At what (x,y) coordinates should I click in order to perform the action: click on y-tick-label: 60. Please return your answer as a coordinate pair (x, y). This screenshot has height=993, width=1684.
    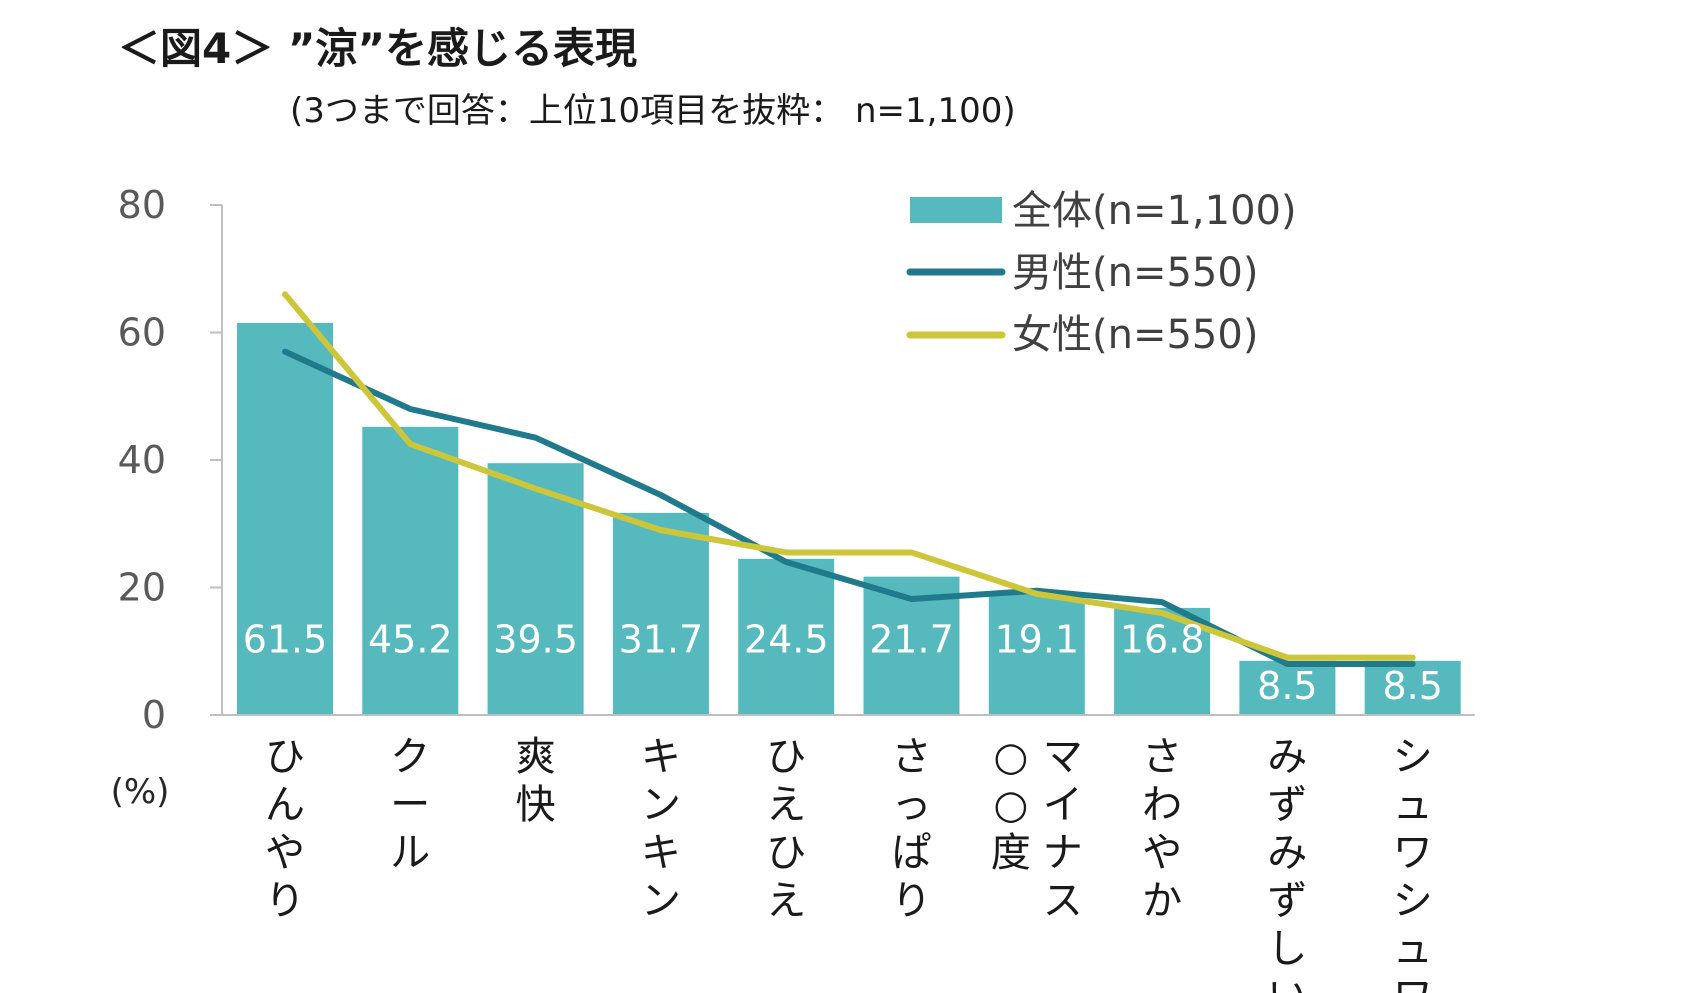
    Looking at the image, I should click on (142, 333).